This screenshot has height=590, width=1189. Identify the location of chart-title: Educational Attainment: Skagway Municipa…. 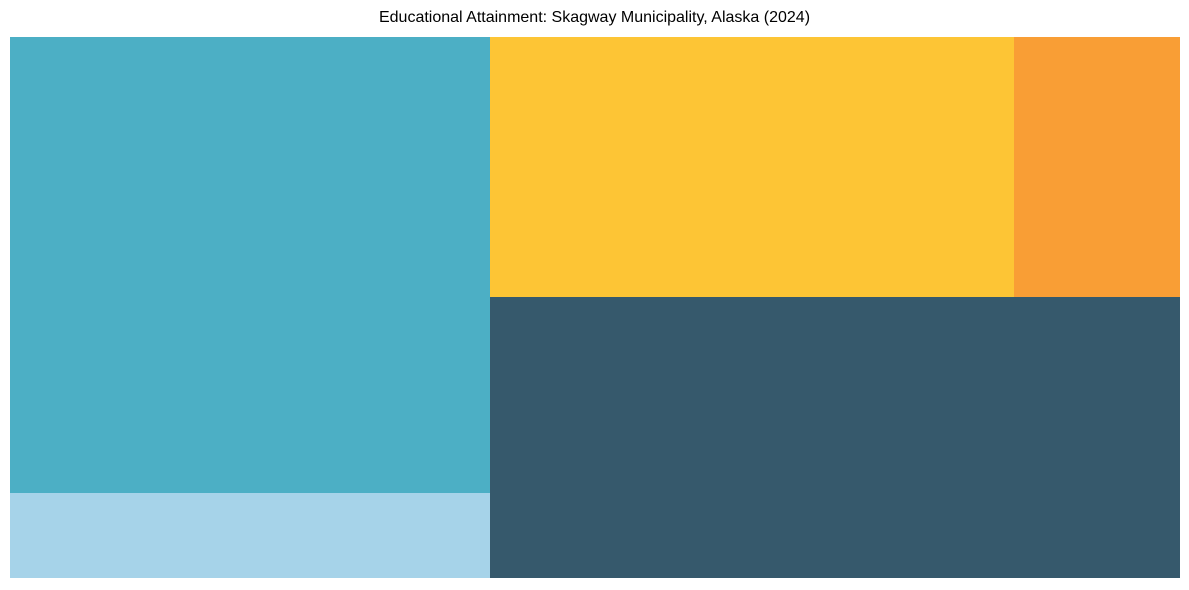
(594, 17).